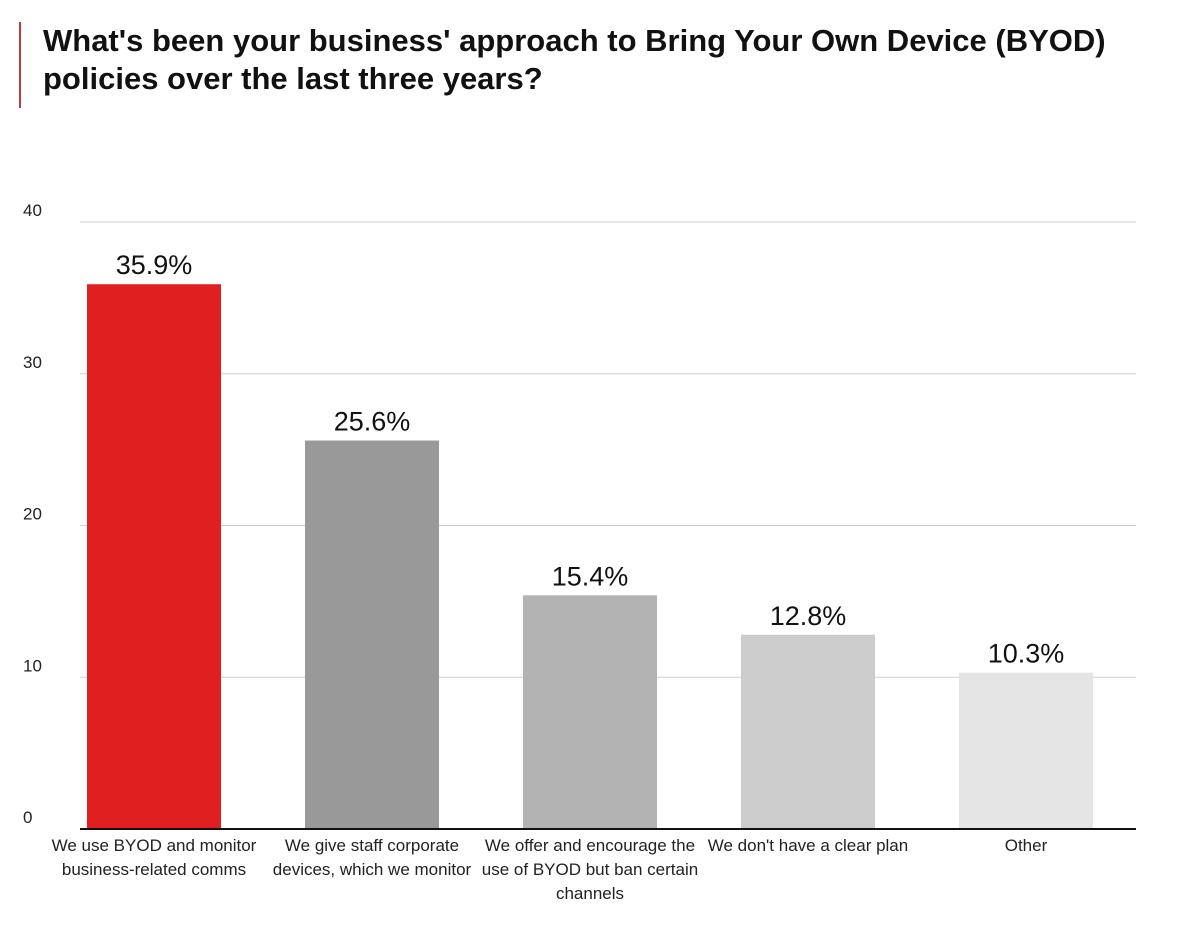 Image resolution: width=1180 pixels, height=928 pixels. Describe the element at coordinates (27, 817) in the screenshot. I see `y-tick-label: 0` at that location.